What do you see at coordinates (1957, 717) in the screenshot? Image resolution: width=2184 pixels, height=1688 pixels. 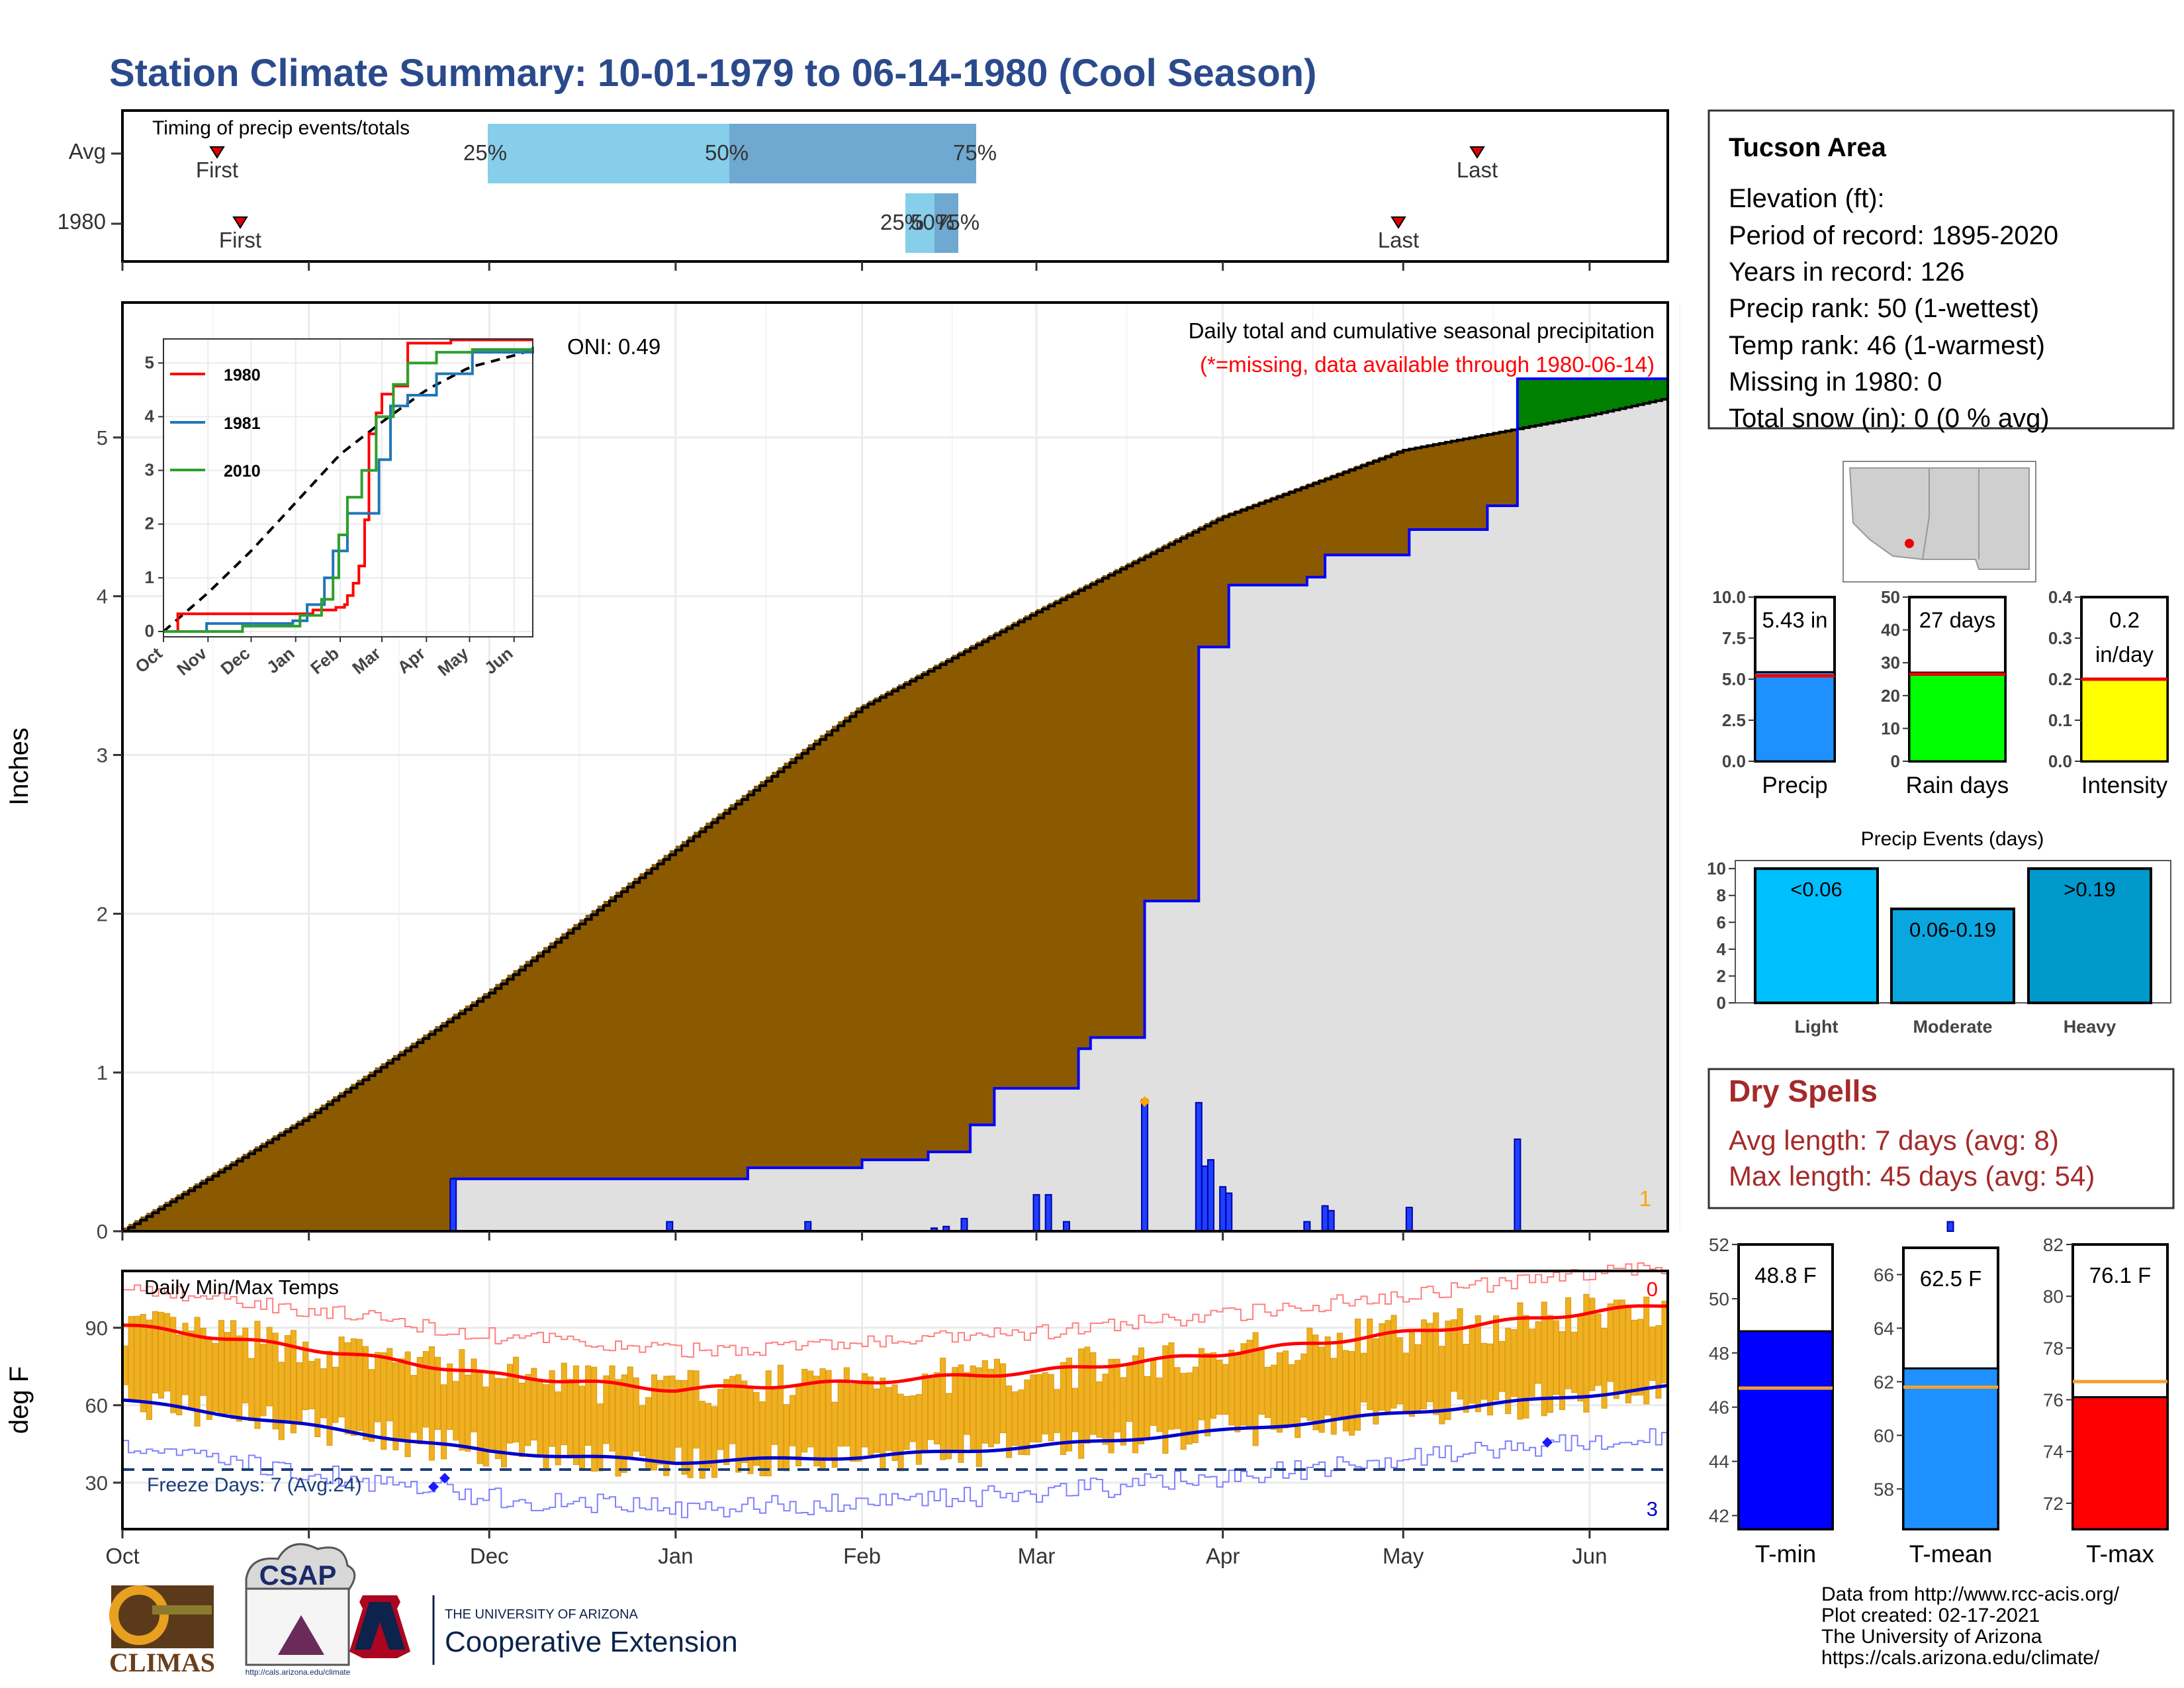 I see `summary-bar-fill` at bounding box center [1957, 717].